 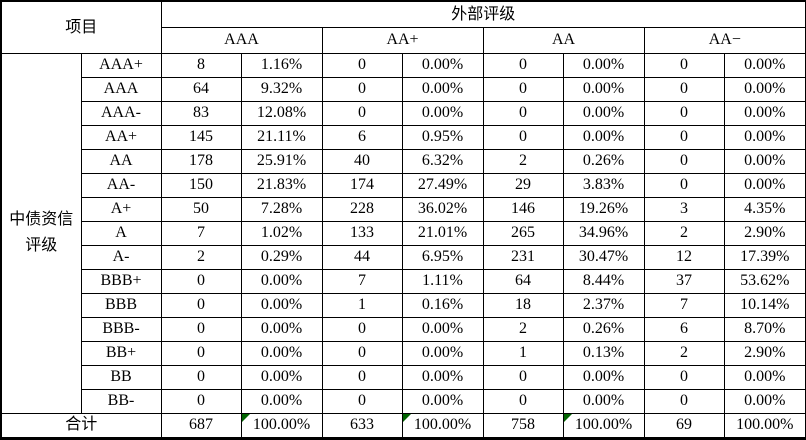 What do you see at coordinates (563, 40) in the screenshot?
I see `column-header-aa: AA` at bounding box center [563, 40].